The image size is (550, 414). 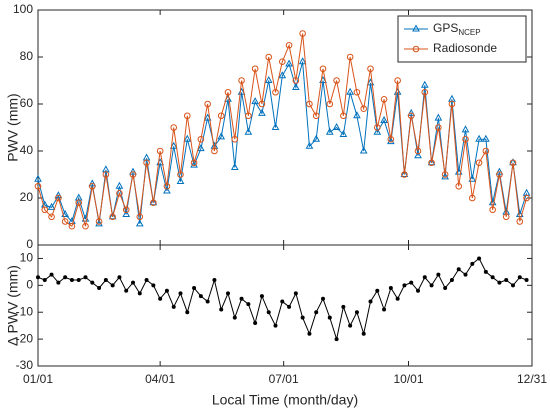 What do you see at coordinates (29, 244) in the screenshot?
I see `y-tick-label: 0` at bounding box center [29, 244].